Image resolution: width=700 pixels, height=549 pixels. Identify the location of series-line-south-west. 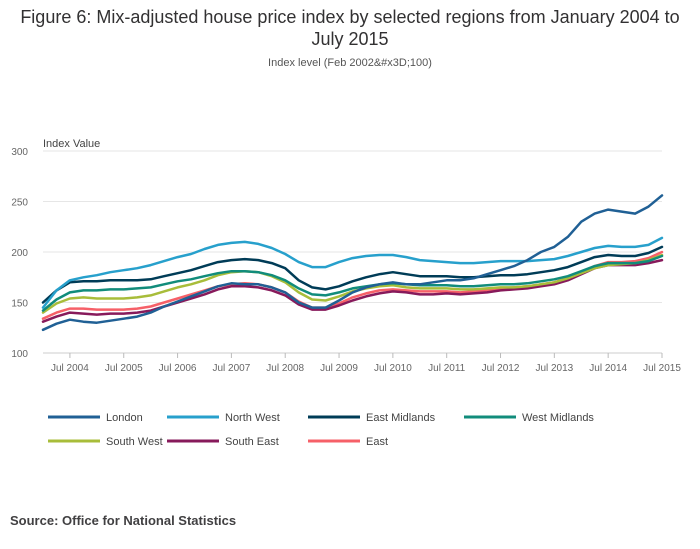
(352, 283).